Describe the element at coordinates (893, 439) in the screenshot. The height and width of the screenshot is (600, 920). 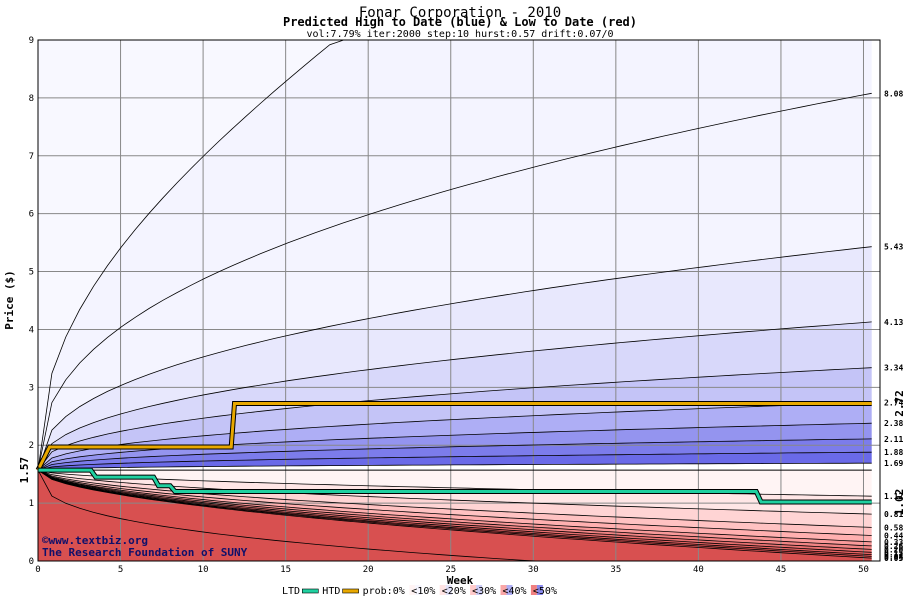
I see `right-label-2.11: 2.11` at that location.